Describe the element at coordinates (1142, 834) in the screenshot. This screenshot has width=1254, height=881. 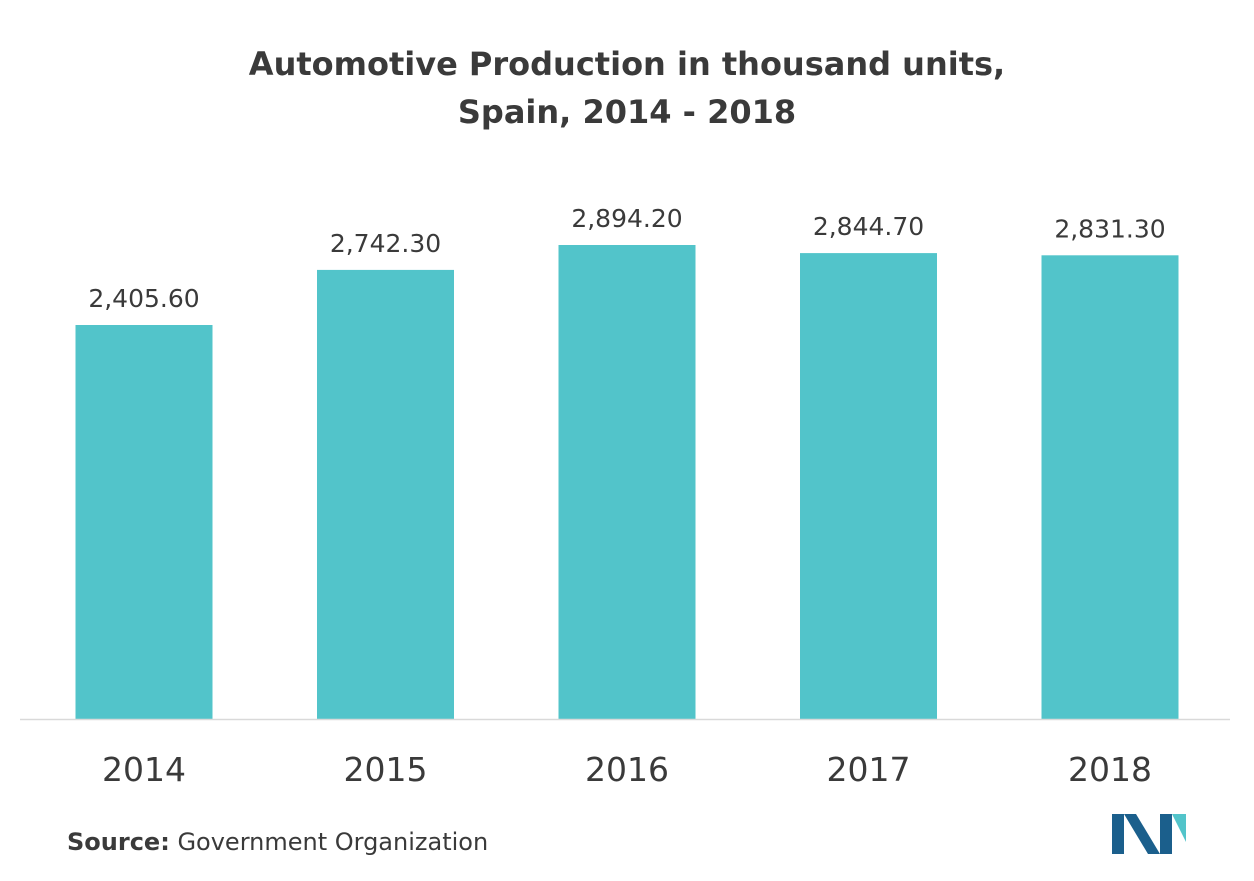
I see `logo-shape-diagonal` at that location.